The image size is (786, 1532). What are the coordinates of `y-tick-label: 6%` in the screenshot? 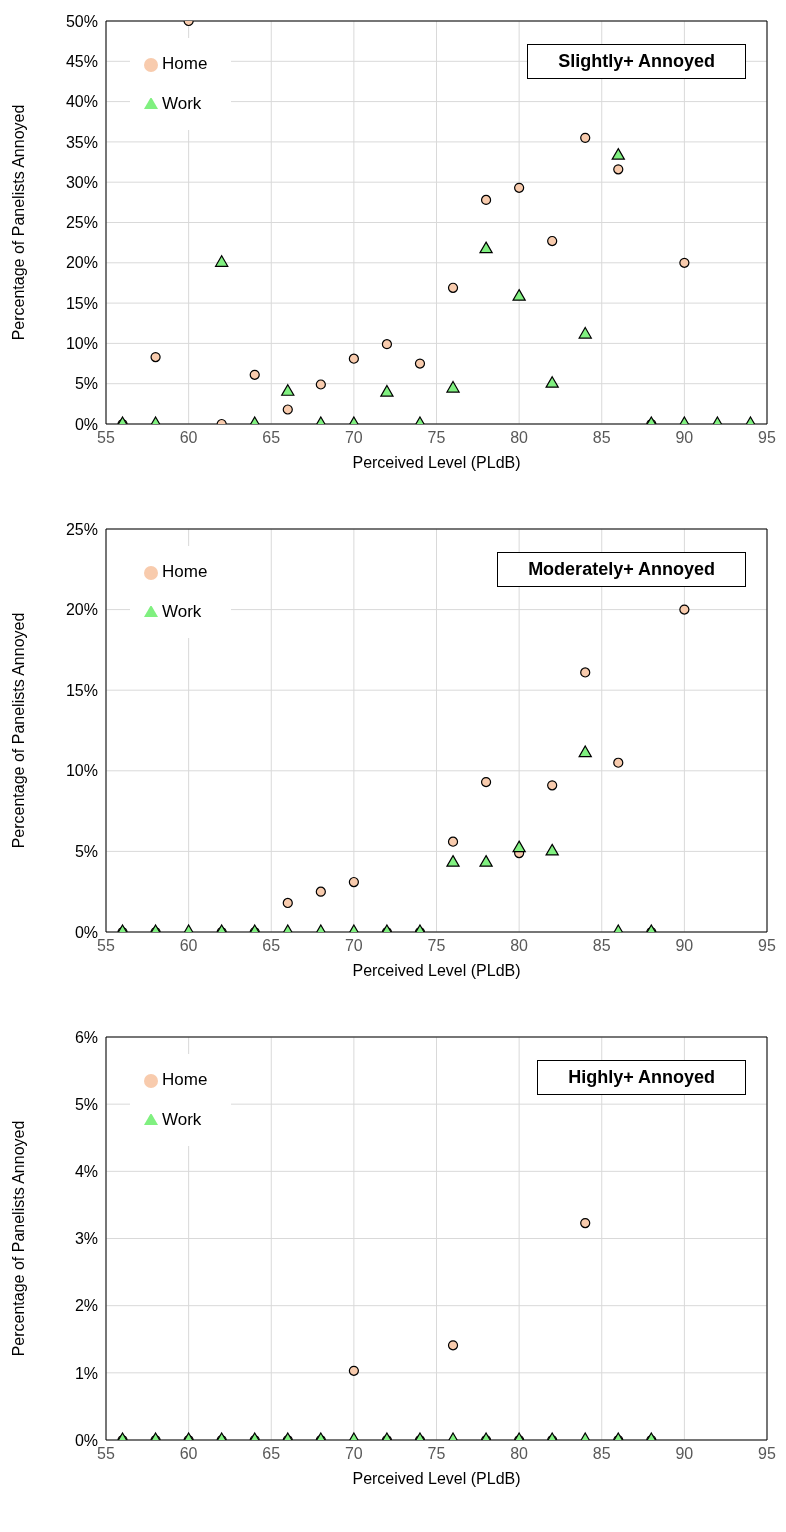 It's located at (86, 1037).